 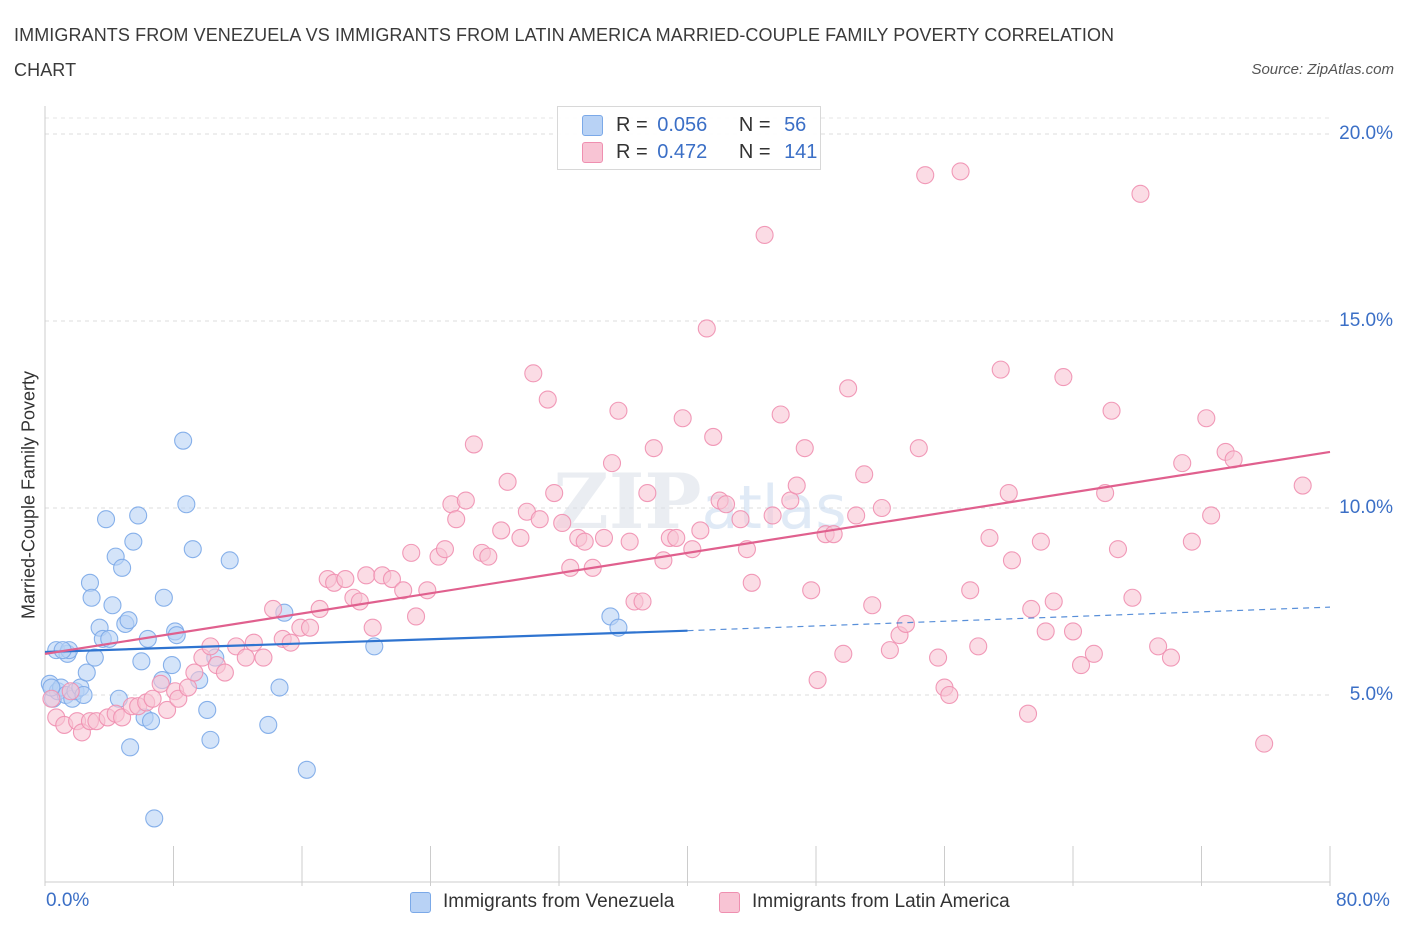 What do you see at coordinates (1366, 133) in the screenshot?
I see `y-tick-label: 20.0%` at bounding box center [1366, 133].